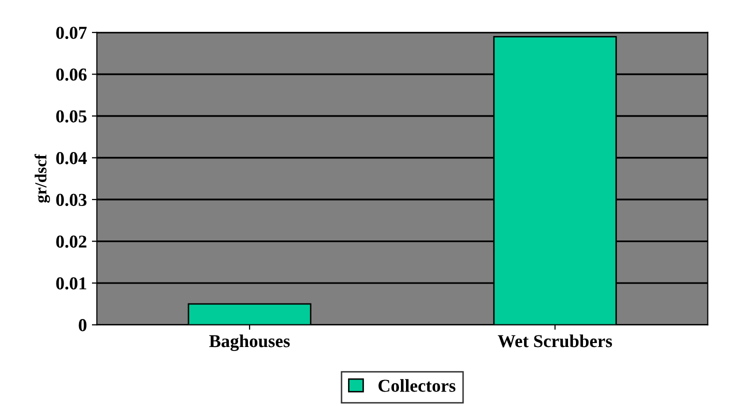 The image size is (745, 406). What do you see at coordinates (71, 32) in the screenshot?
I see `y-tick-label: 0.07` at bounding box center [71, 32].